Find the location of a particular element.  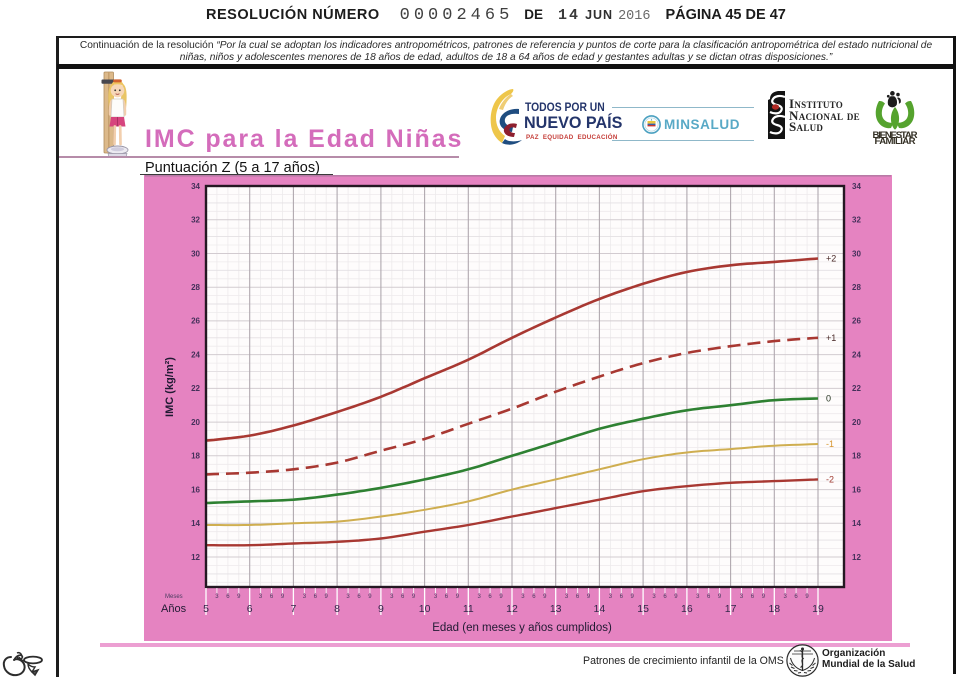

svg-text:Edad (en meses y años cumplido: Edad (en meses y años cumplidos) is located at coordinates (522, 628).